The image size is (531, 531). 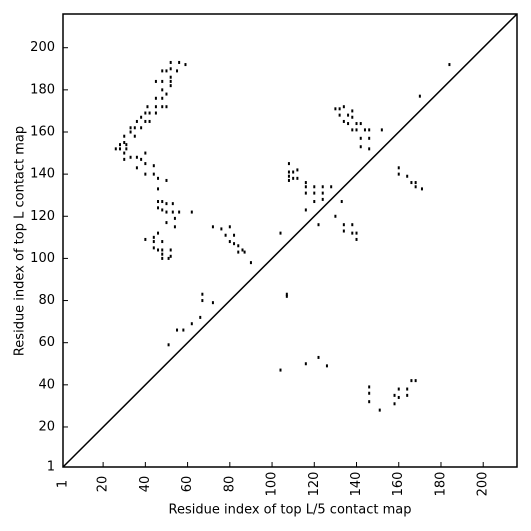 I want to click on x-tick-label: 180, so click(x=440, y=484).